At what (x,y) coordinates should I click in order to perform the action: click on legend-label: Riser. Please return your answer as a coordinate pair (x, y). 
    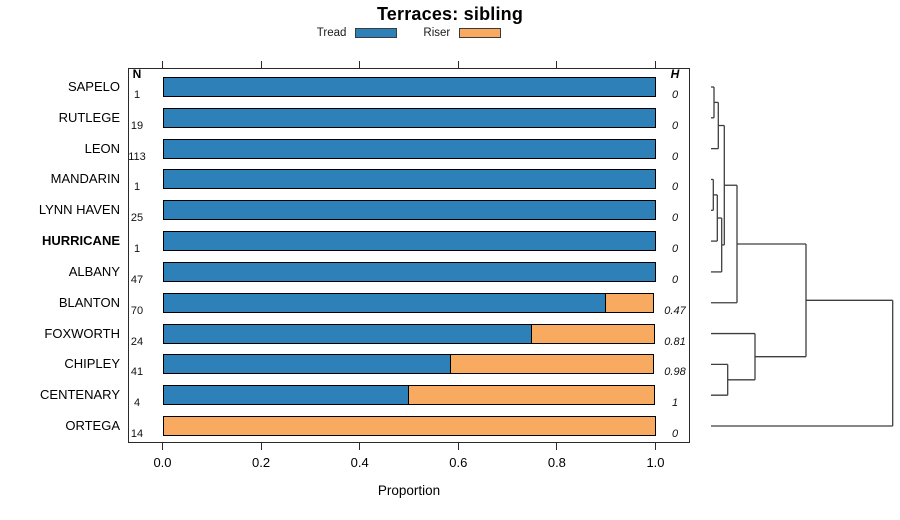
    Looking at the image, I should click on (437, 33).